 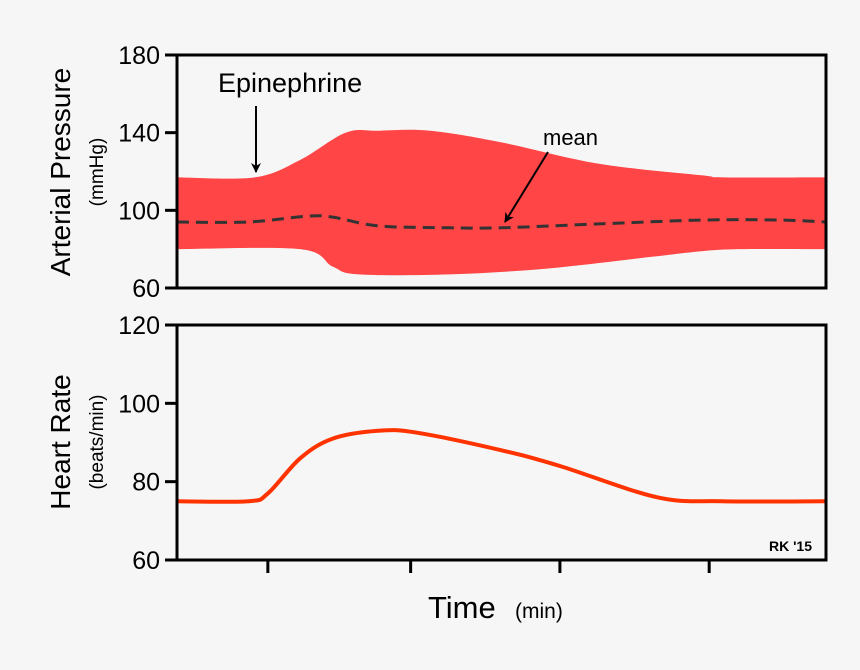 I want to click on y-tick-label: 180, so click(x=139, y=56).